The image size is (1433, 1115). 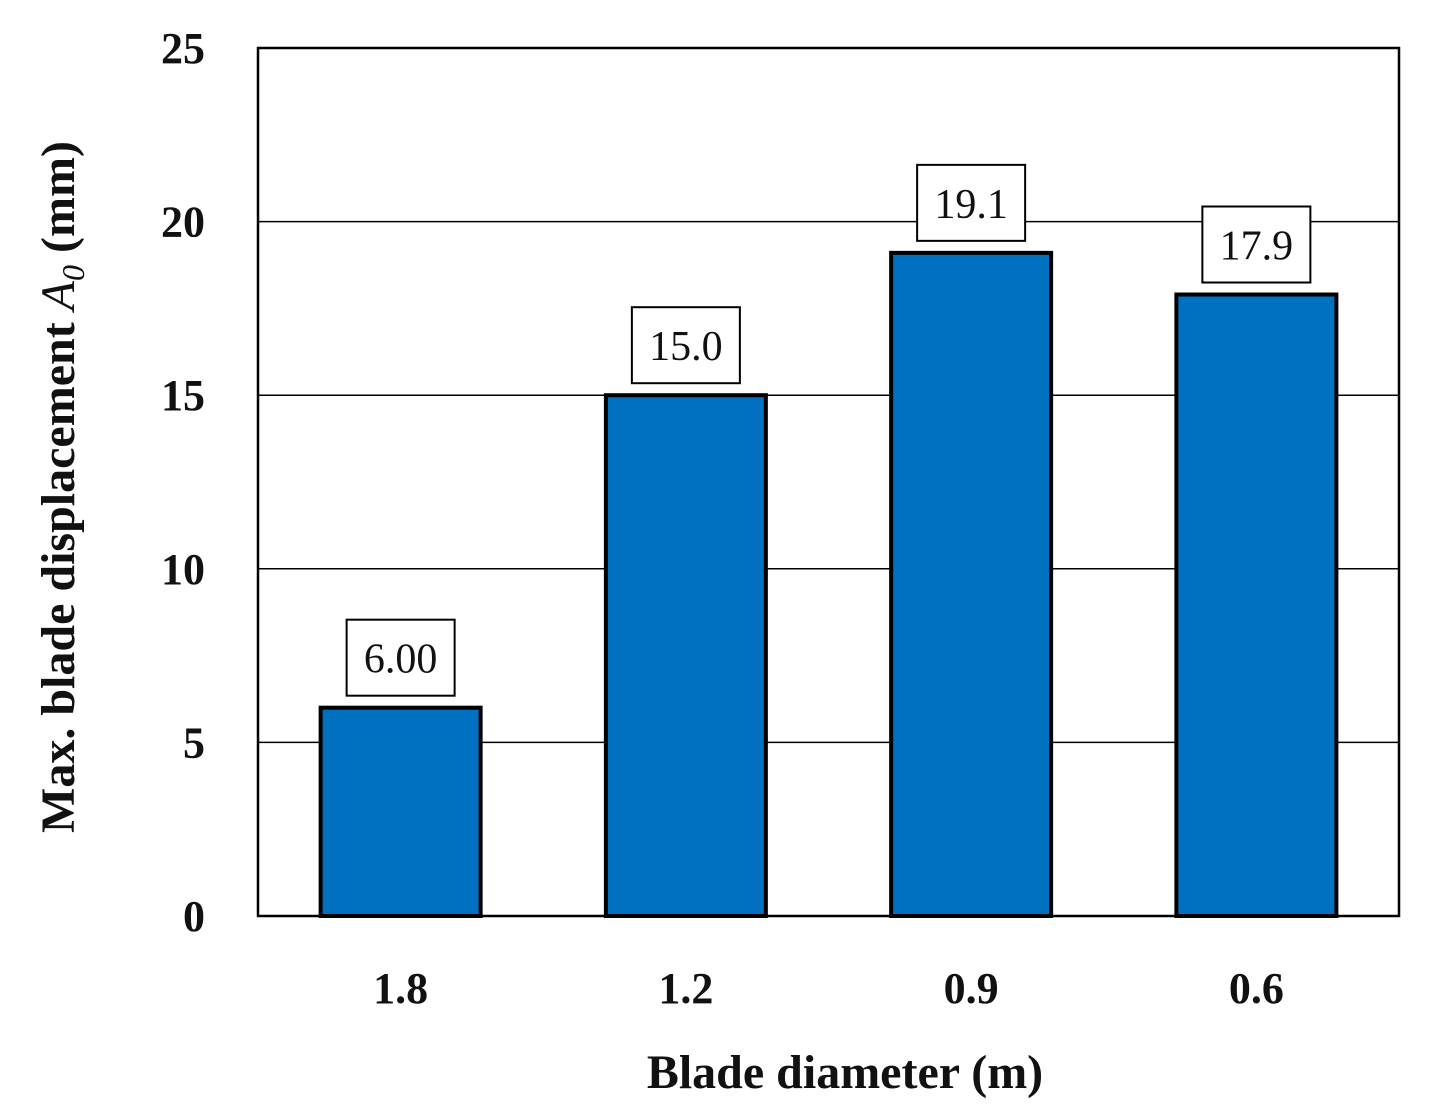 What do you see at coordinates (400, 988) in the screenshot?
I see `x-tick-label: 1.8` at bounding box center [400, 988].